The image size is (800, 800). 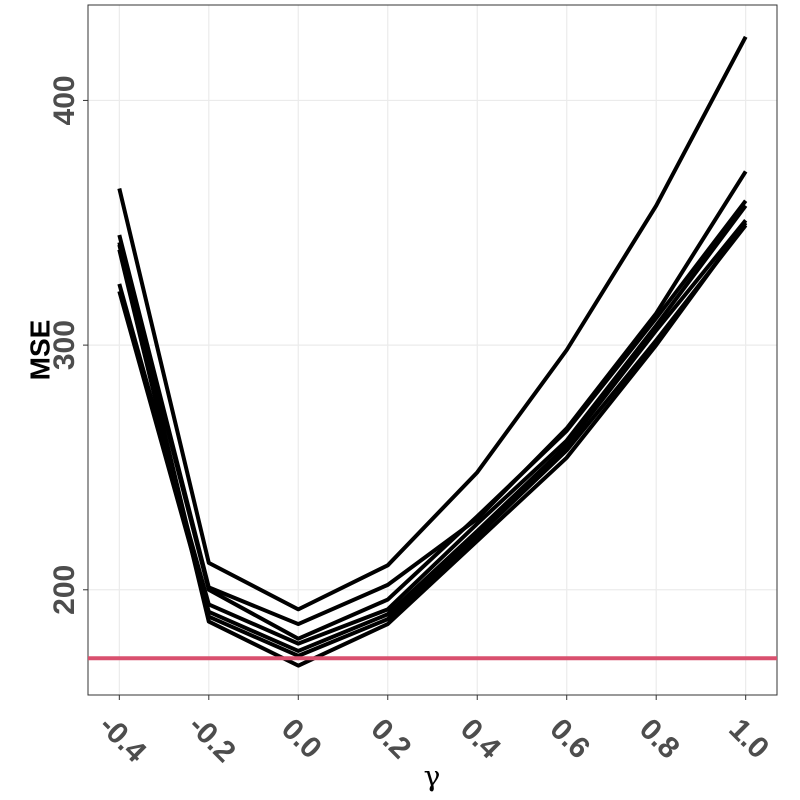 I want to click on y-axis-label: MSE, so click(x=39, y=350).